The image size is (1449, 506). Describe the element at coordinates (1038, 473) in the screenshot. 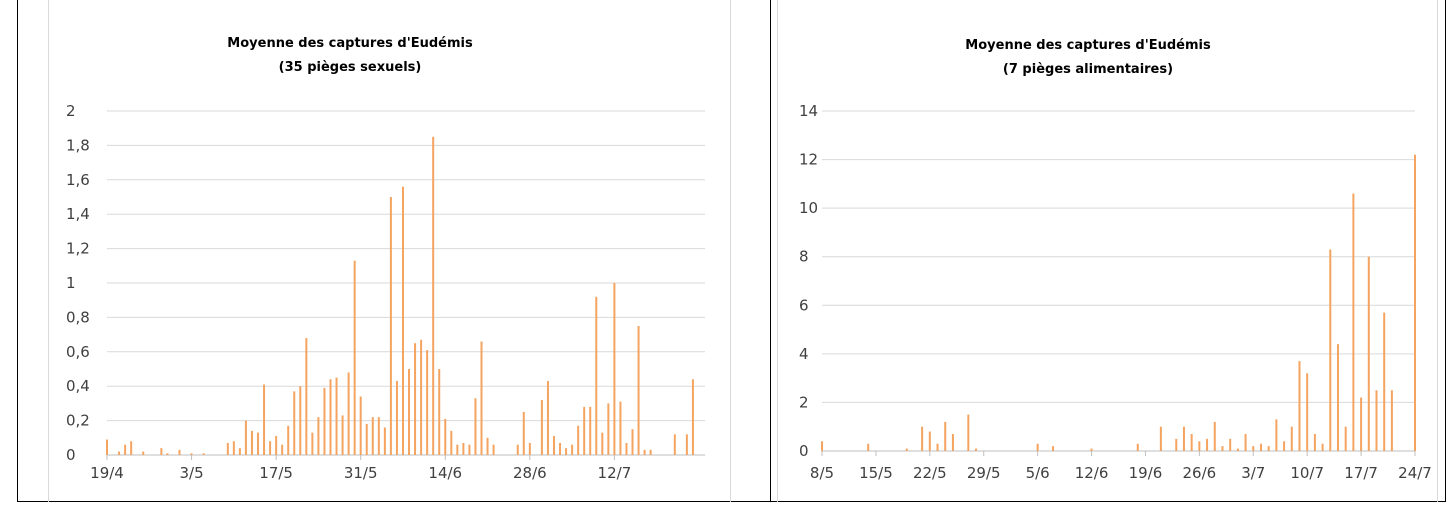

I see `x-tick-label: 5/6` at that location.